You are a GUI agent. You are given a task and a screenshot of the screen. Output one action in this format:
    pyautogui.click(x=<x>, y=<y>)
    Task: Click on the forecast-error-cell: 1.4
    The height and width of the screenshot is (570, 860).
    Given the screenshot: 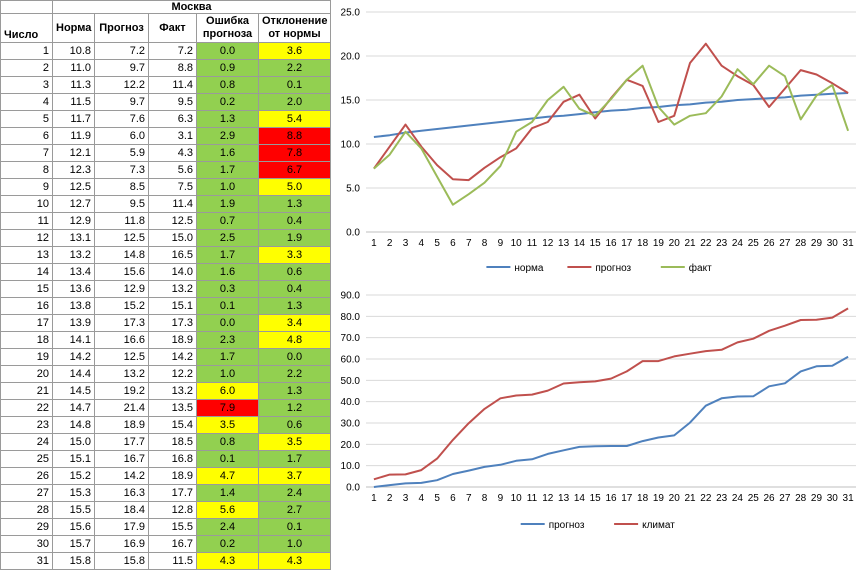 What is the action you would take?
    pyautogui.click(x=227, y=493)
    